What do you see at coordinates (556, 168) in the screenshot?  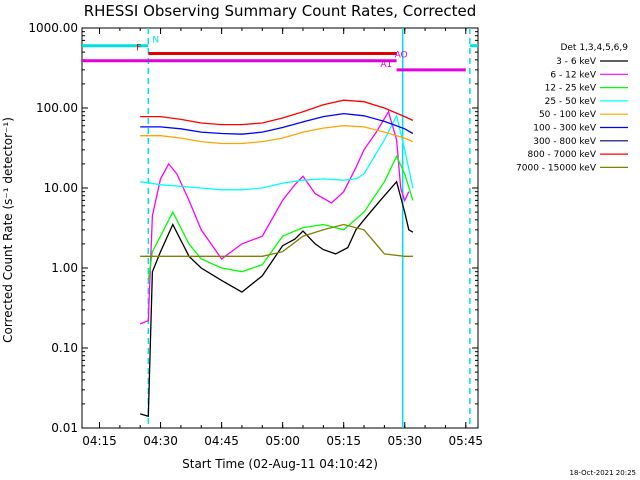 I see `legend-label: 7000 - 15000 keV` at bounding box center [556, 168].